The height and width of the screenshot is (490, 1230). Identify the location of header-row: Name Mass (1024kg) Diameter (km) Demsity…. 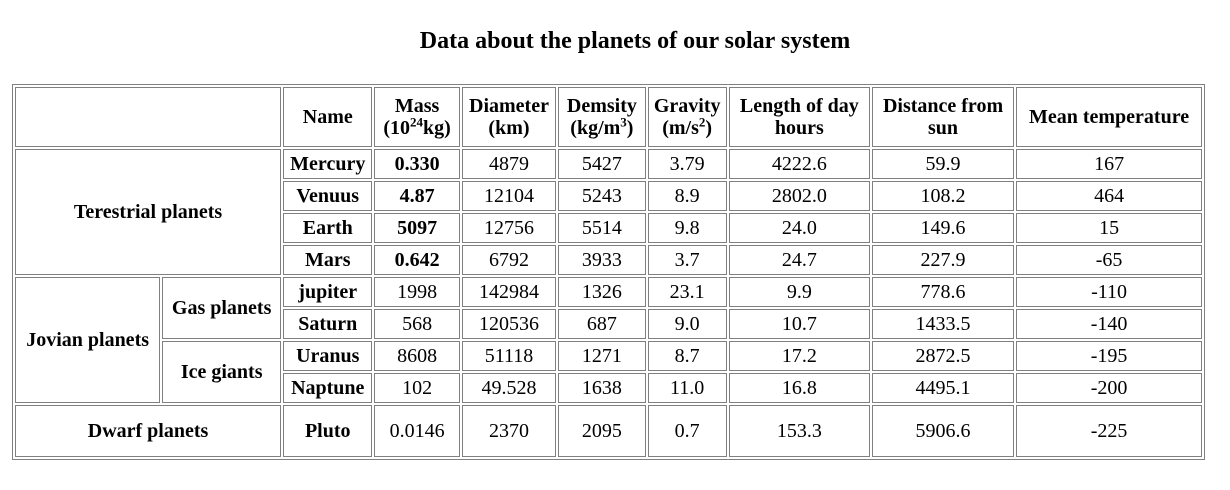
(608, 117).